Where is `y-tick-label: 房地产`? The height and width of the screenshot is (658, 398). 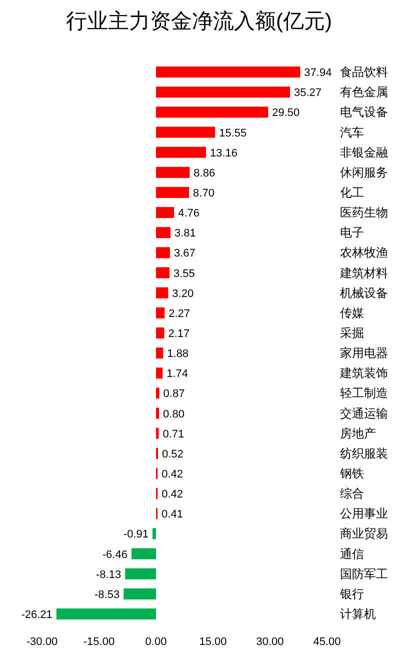 y-tick-label: 房地产 is located at coordinates (358, 433).